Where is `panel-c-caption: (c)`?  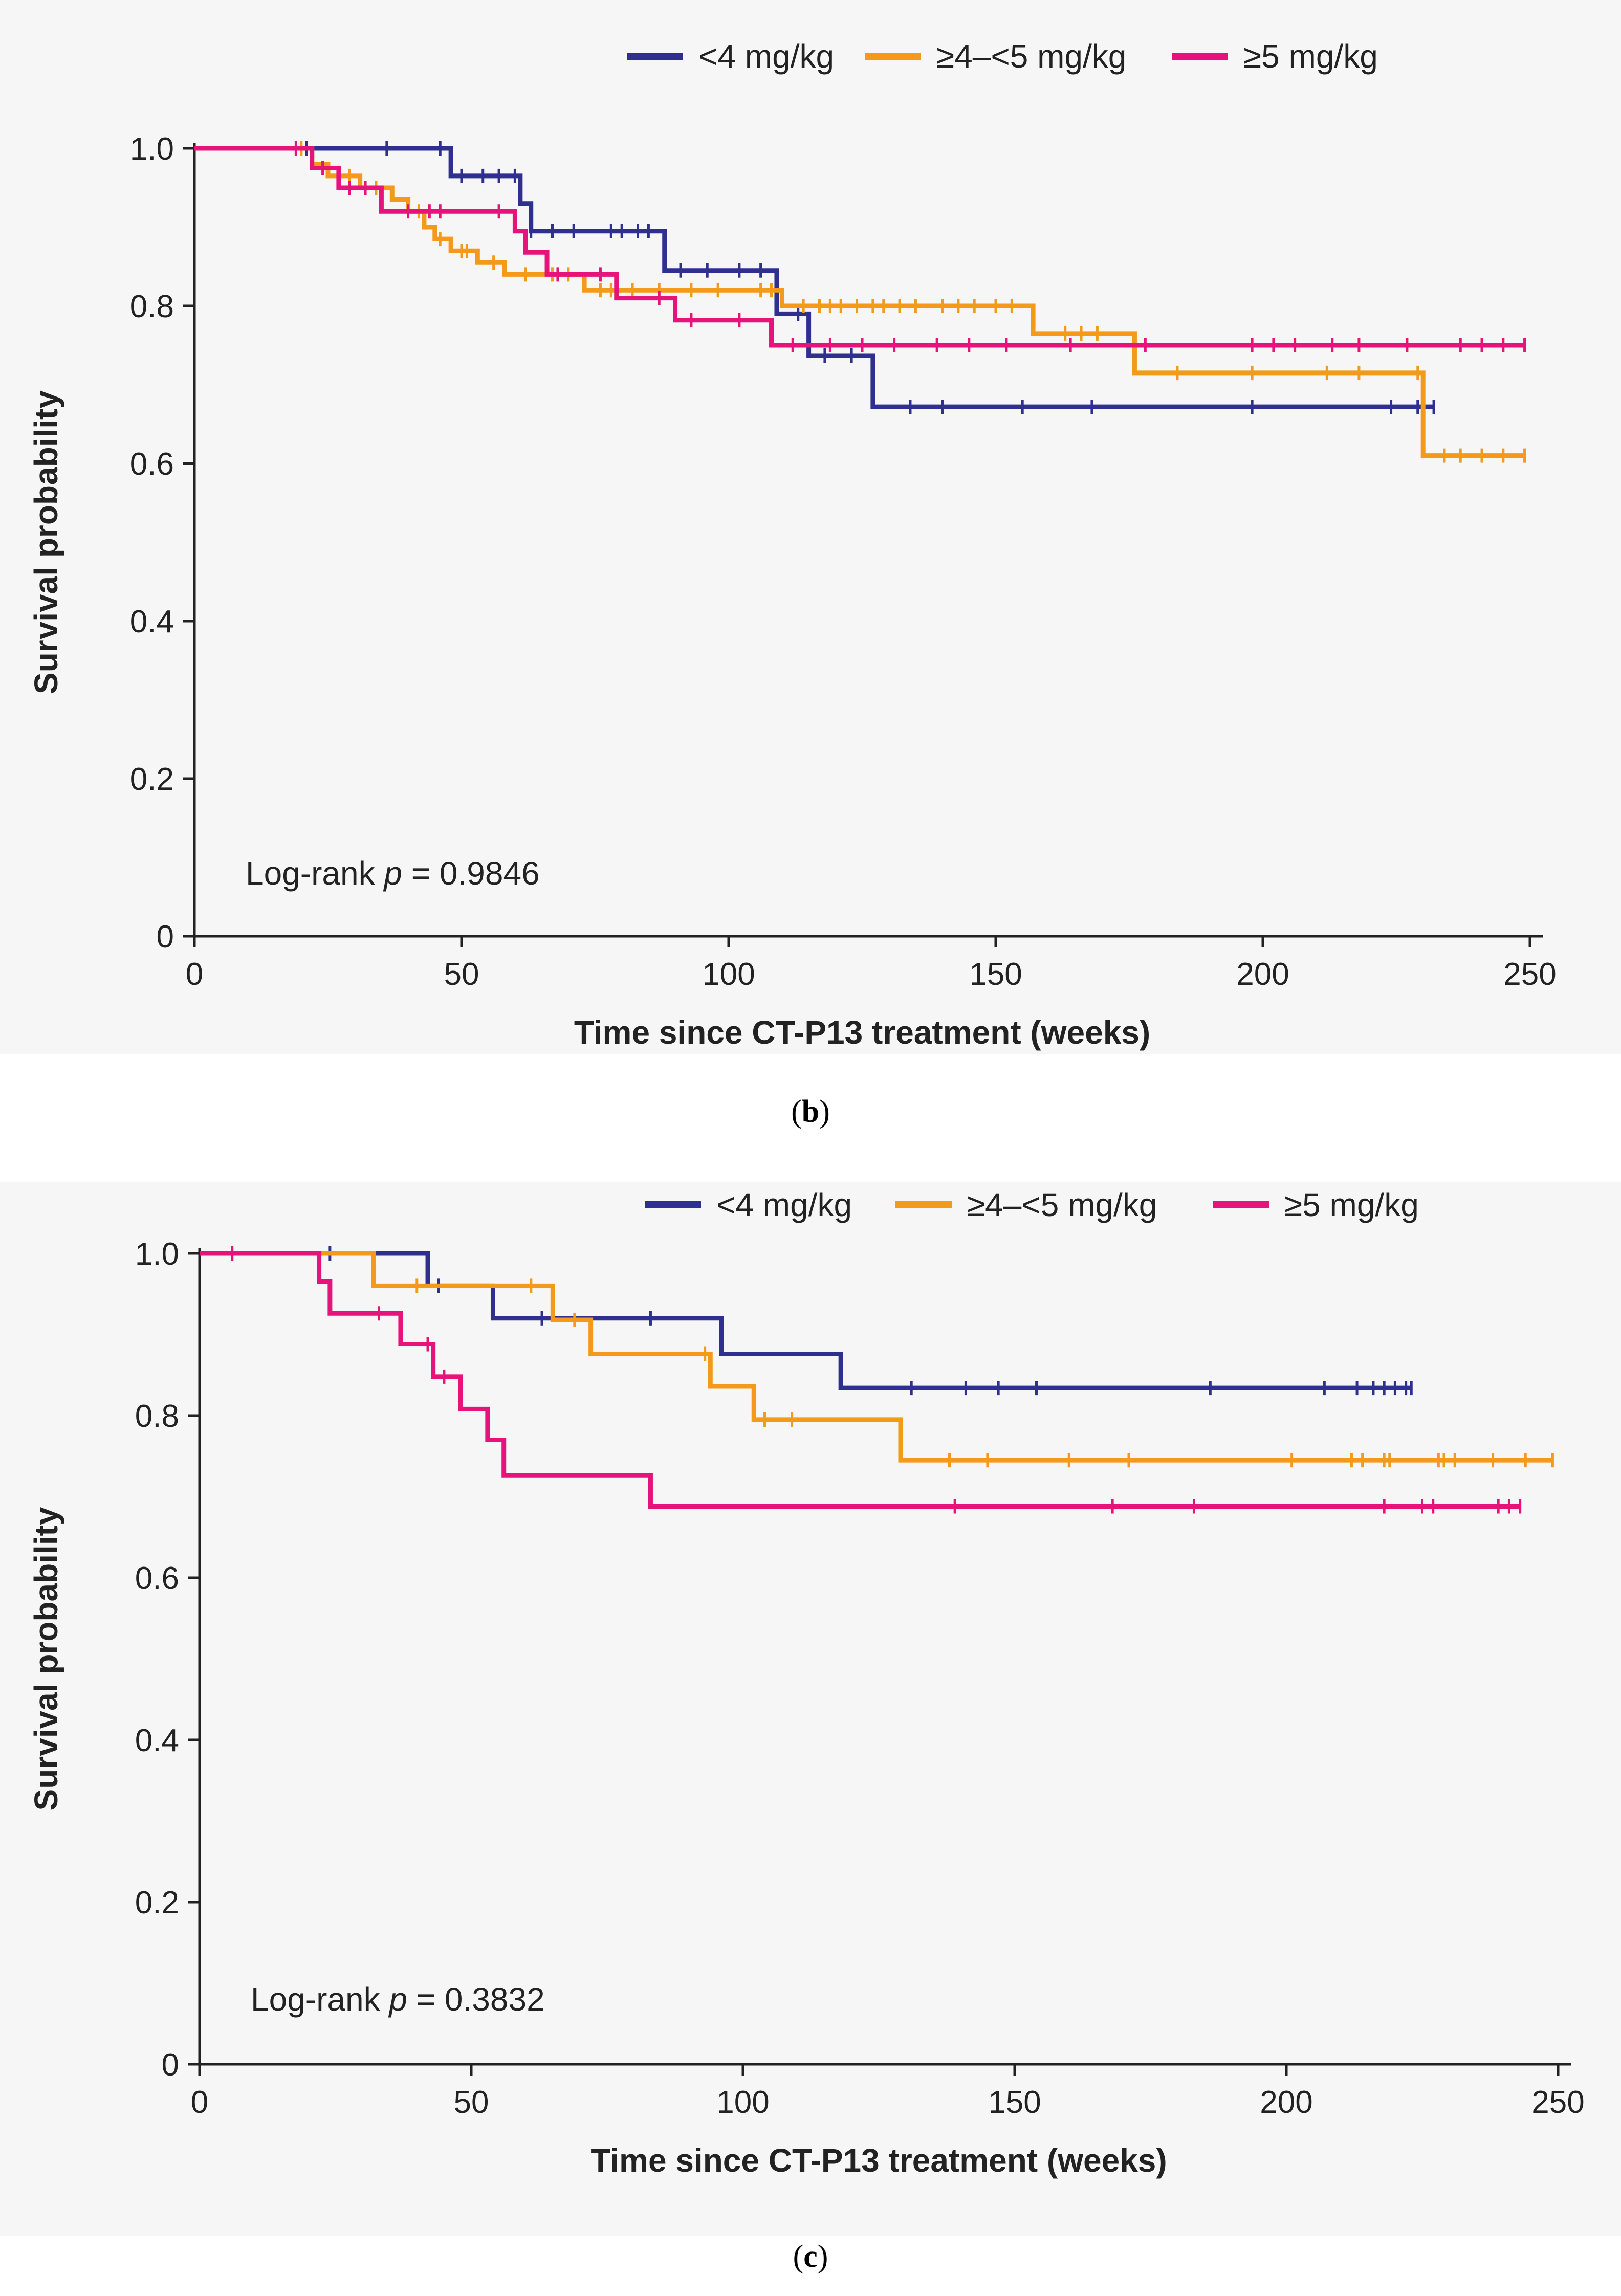
panel-c-caption: (c) is located at coordinates (810, 2256).